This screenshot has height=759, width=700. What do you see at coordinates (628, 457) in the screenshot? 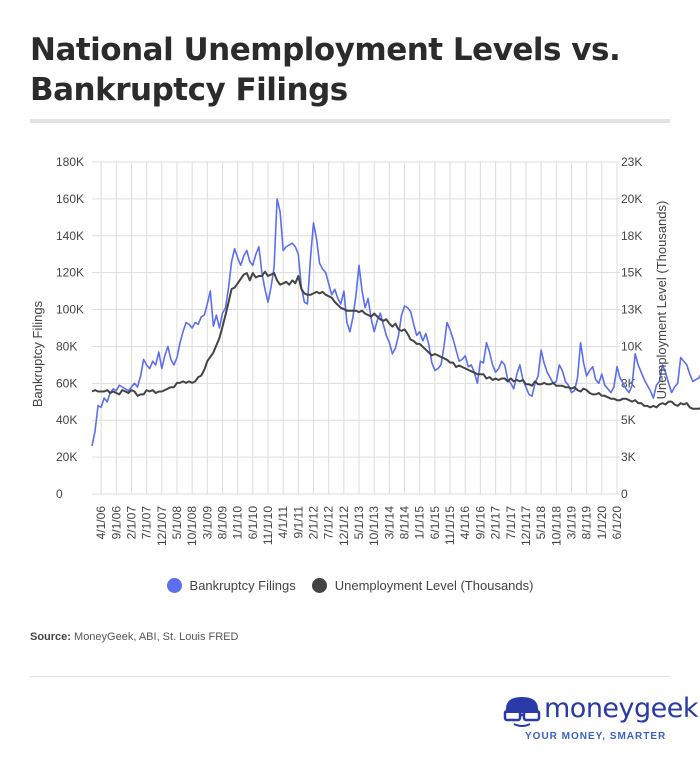
I see `right-tick-label: 3K` at bounding box center [628, 457].